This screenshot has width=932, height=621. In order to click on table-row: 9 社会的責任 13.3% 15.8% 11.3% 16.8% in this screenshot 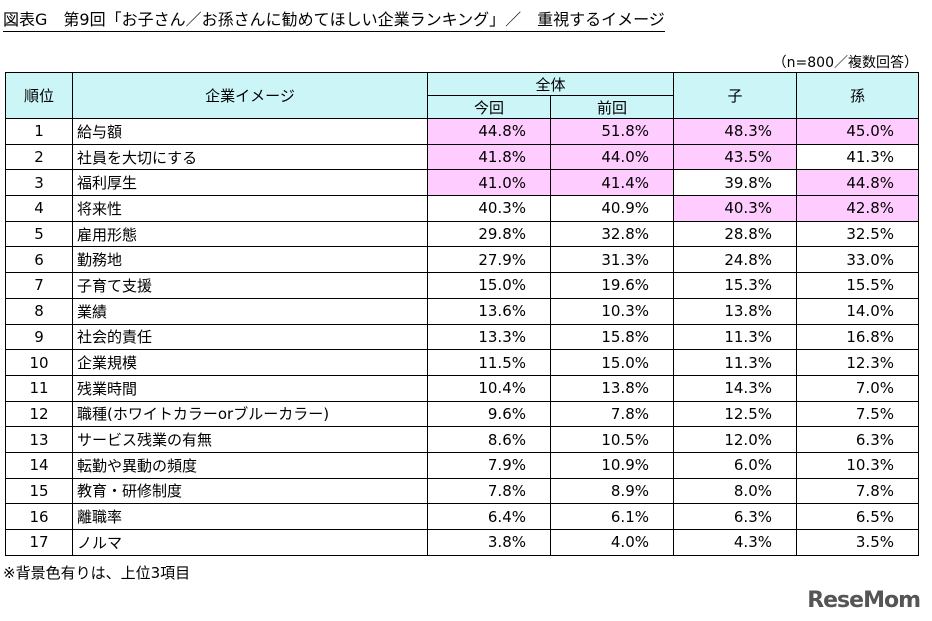, I will do `click(462, 337)`.